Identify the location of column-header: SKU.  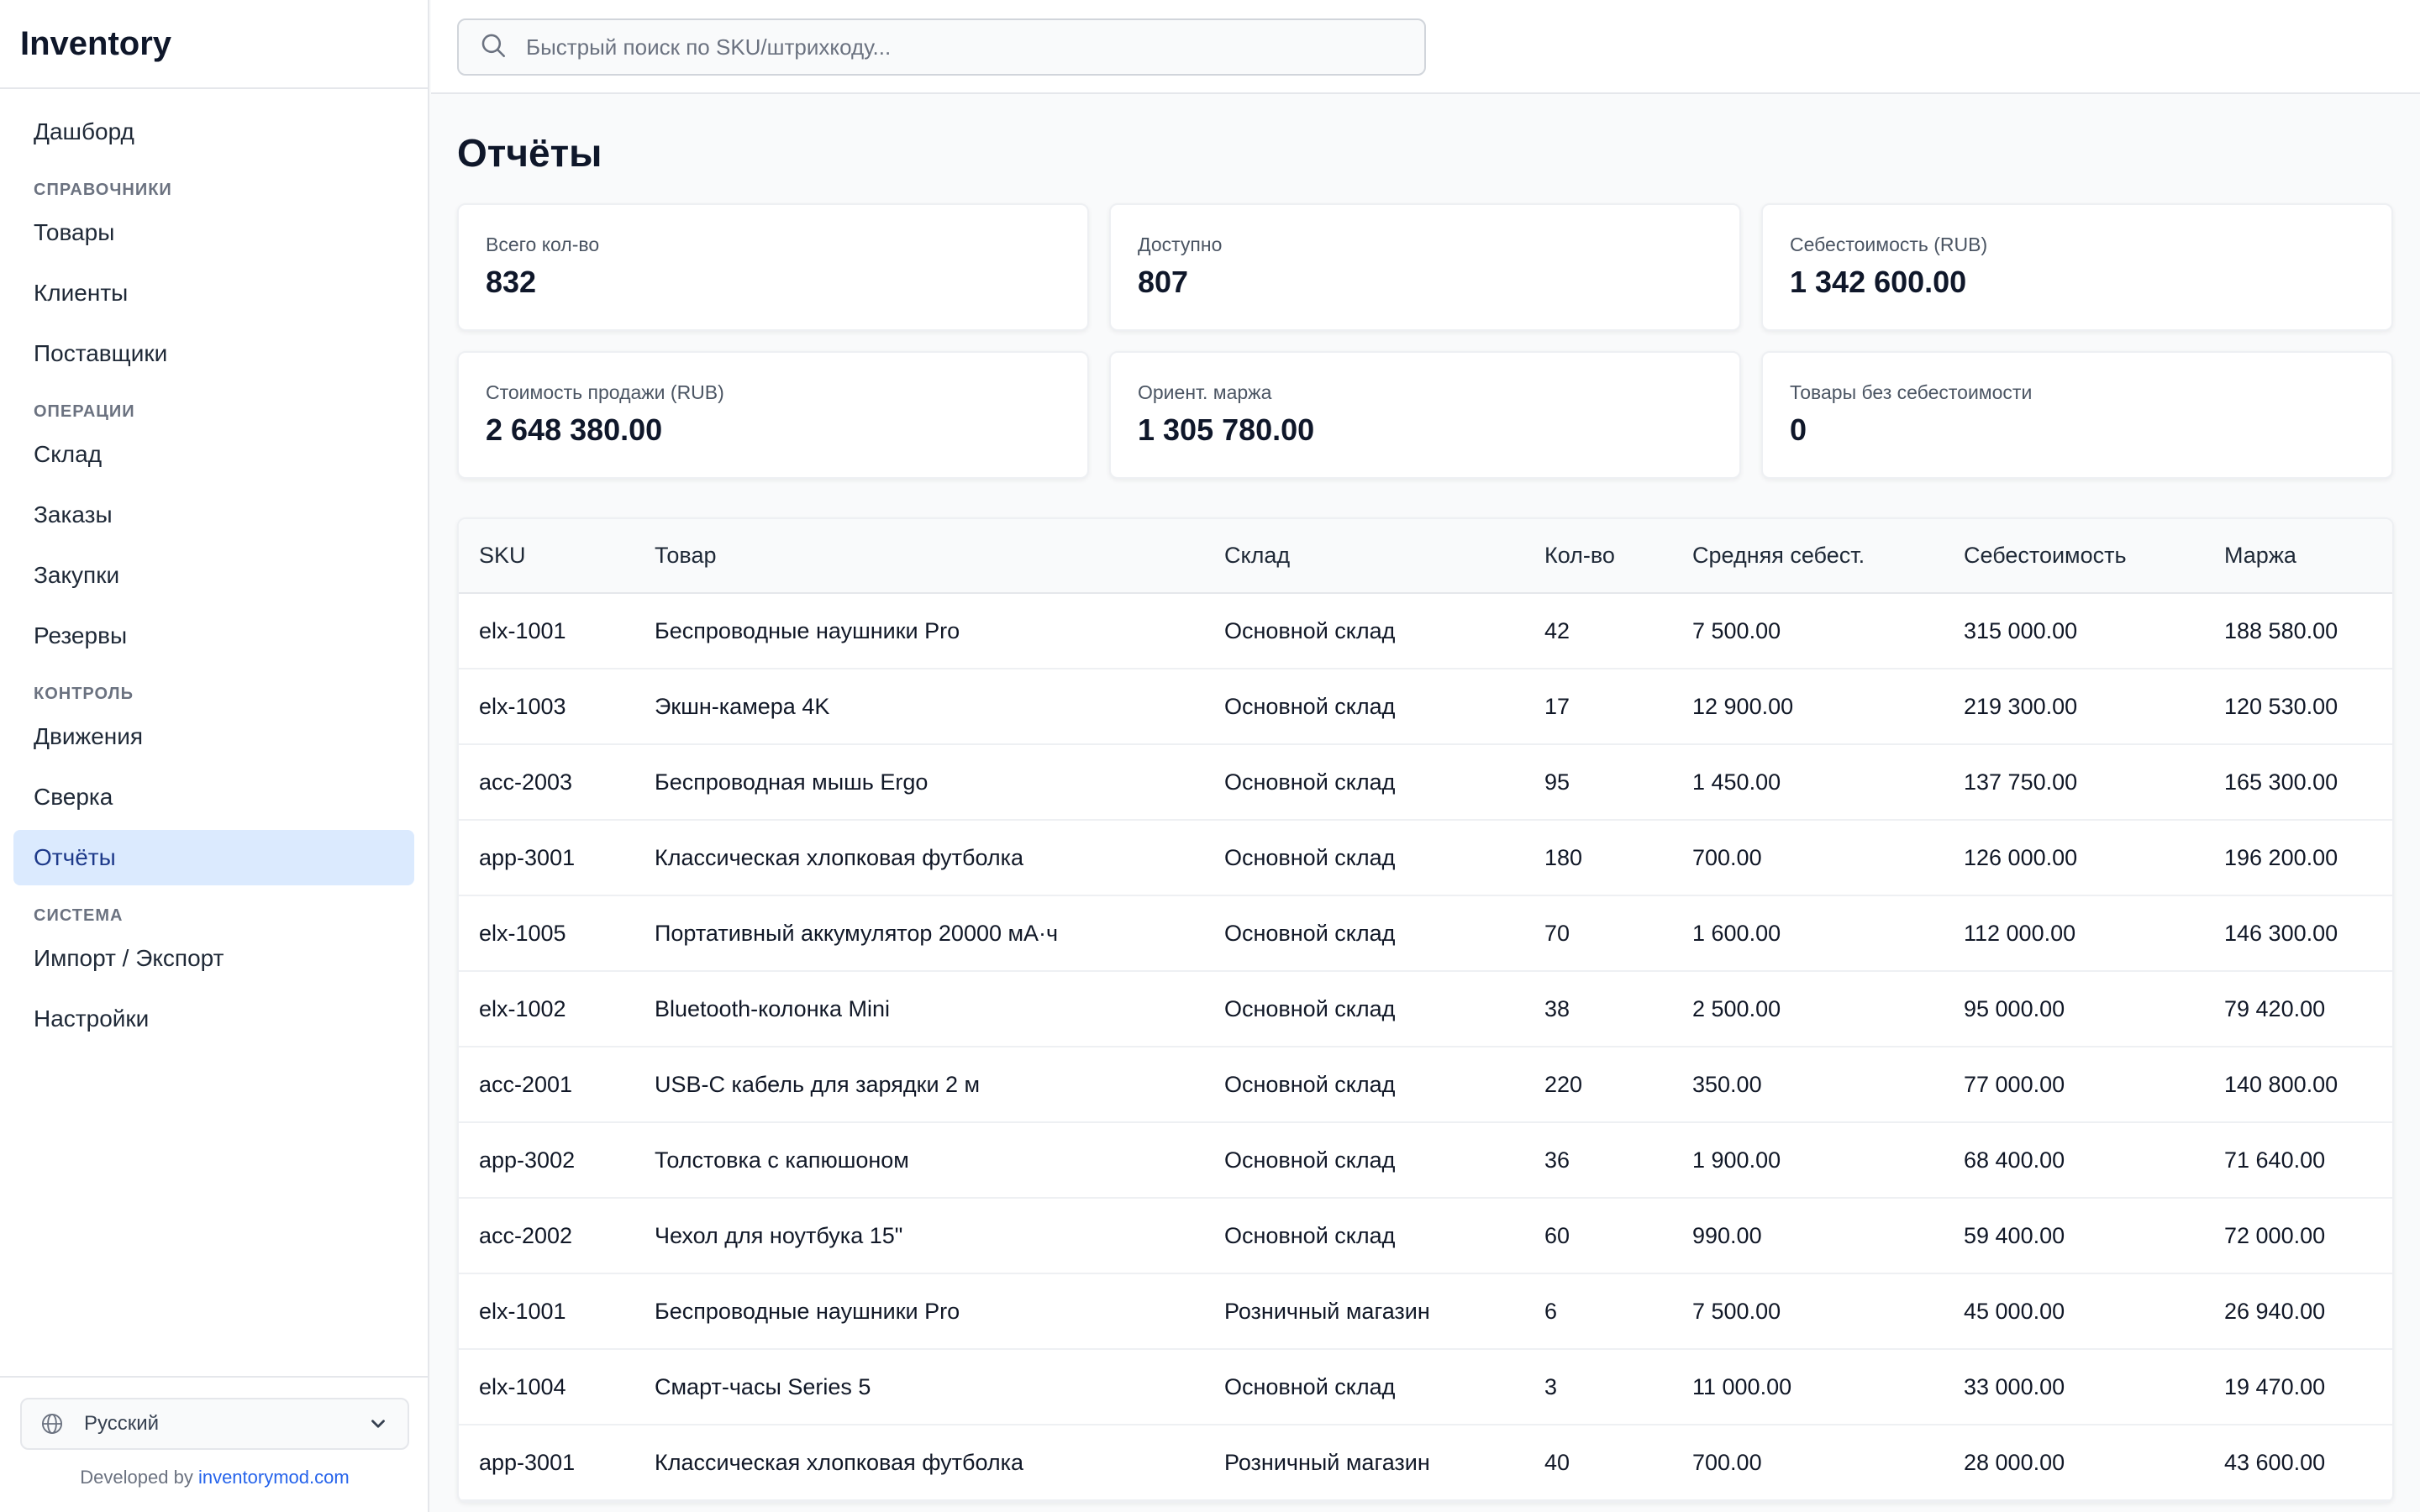
(546, 556).